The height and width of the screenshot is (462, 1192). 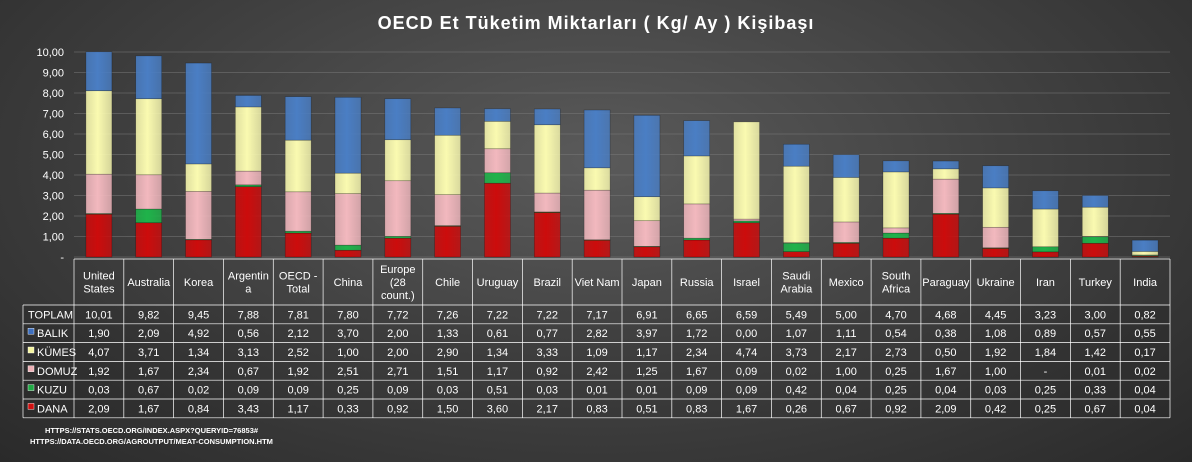 I want to click on table-cell: 1,00, so click(x=347, y=353).